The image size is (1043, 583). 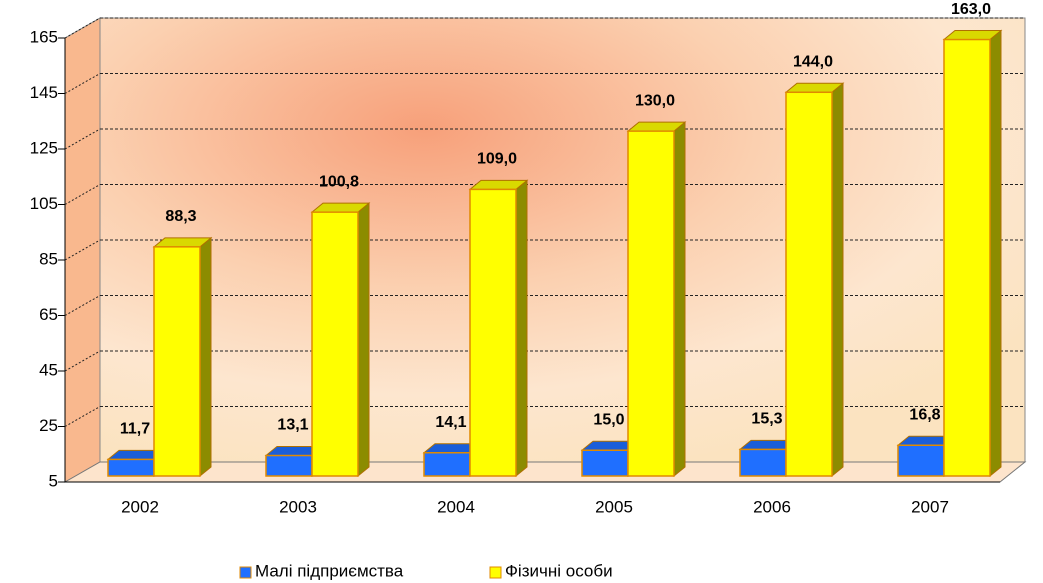 I want to click on value-label: 88,3, so click(x=180, y=216).